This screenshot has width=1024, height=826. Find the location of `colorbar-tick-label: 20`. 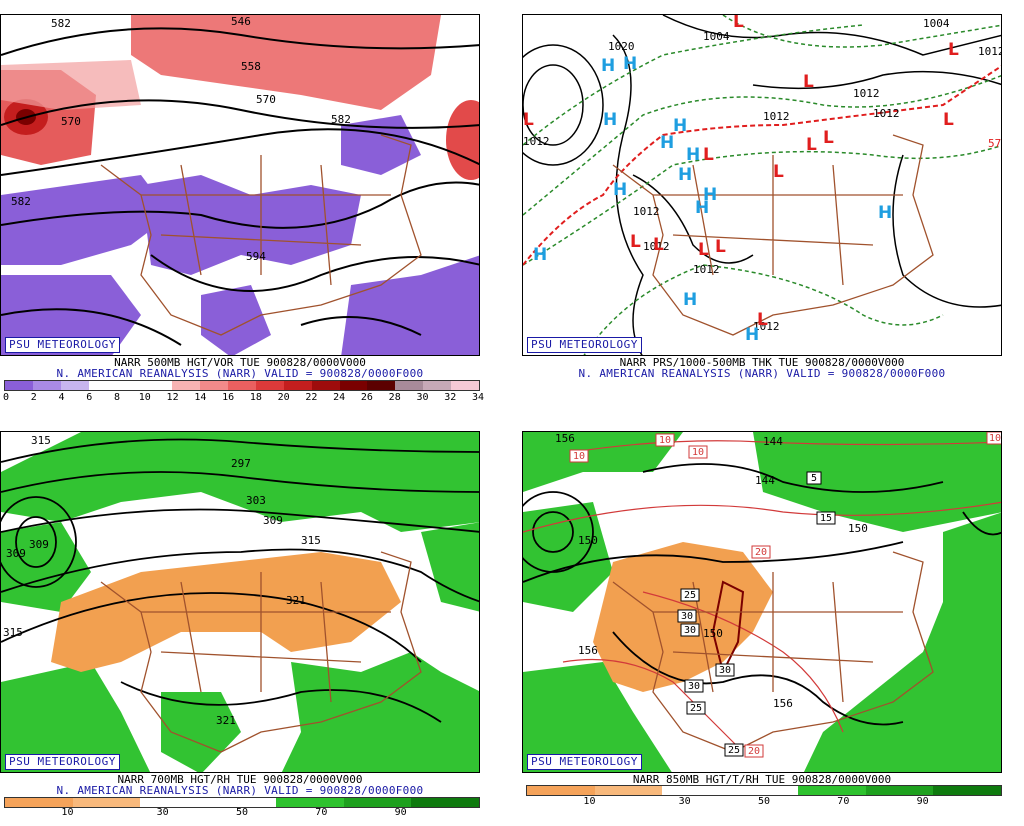

colorbar-tick-label: 20 is located at coordinates (283, 397).